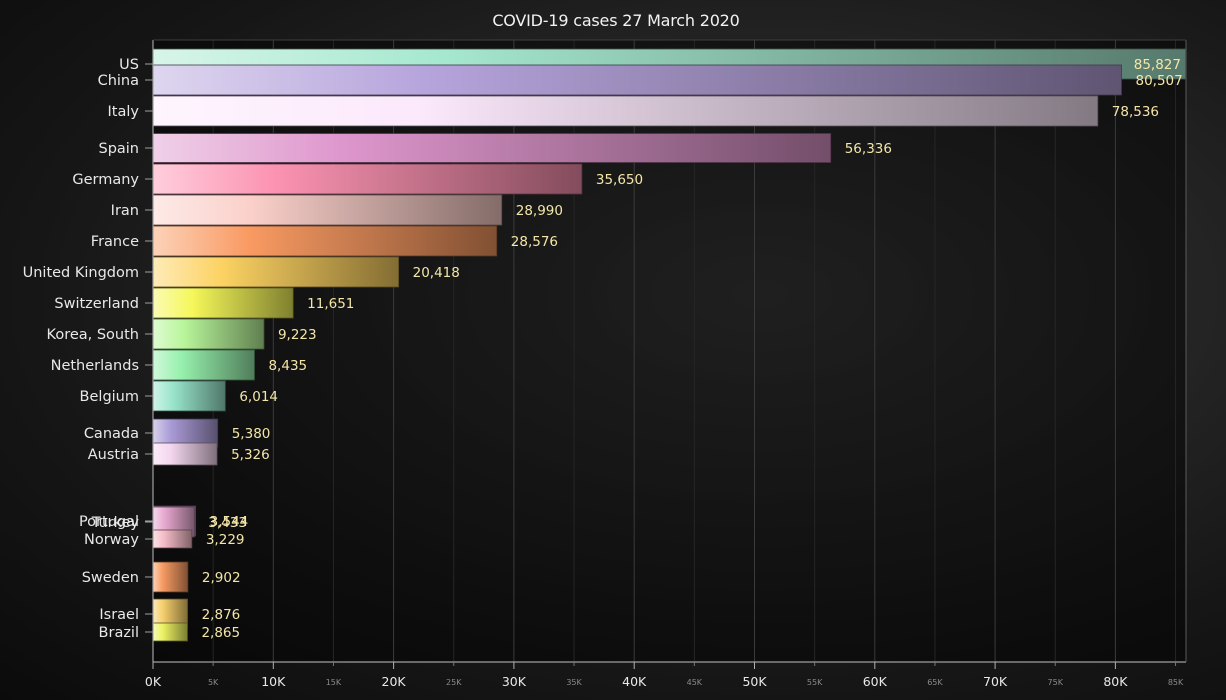 Image resolution: width=1226 pixels, height=700 pixels. What do you see at coordinates (619, 180) in the screenshot?
I see `value-label: 35,650` at bounding box center [619, 180].